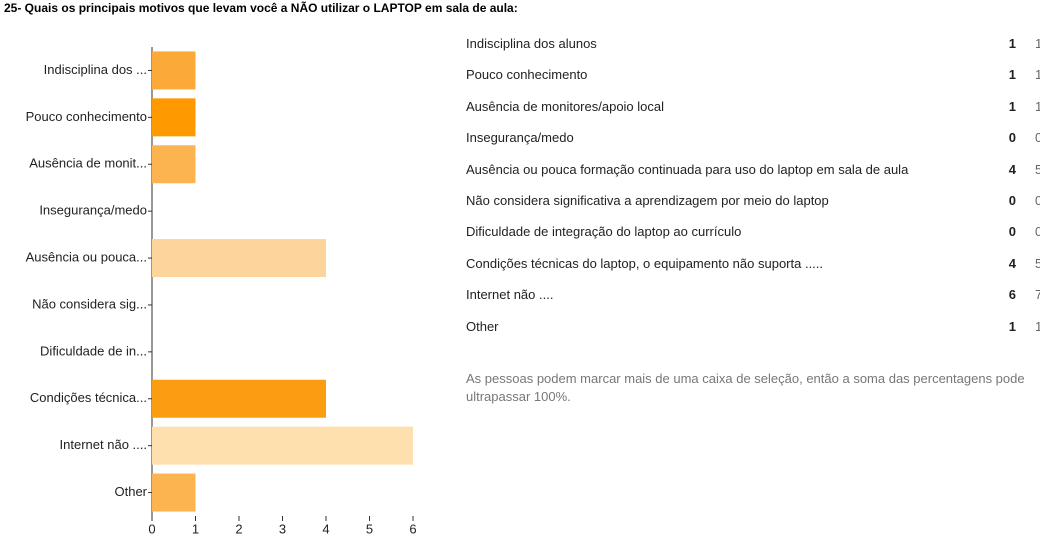 This screenshot has height=539, width=1040. I want to click on y-tick-label: Insegurança/medo, so click(93, 210).